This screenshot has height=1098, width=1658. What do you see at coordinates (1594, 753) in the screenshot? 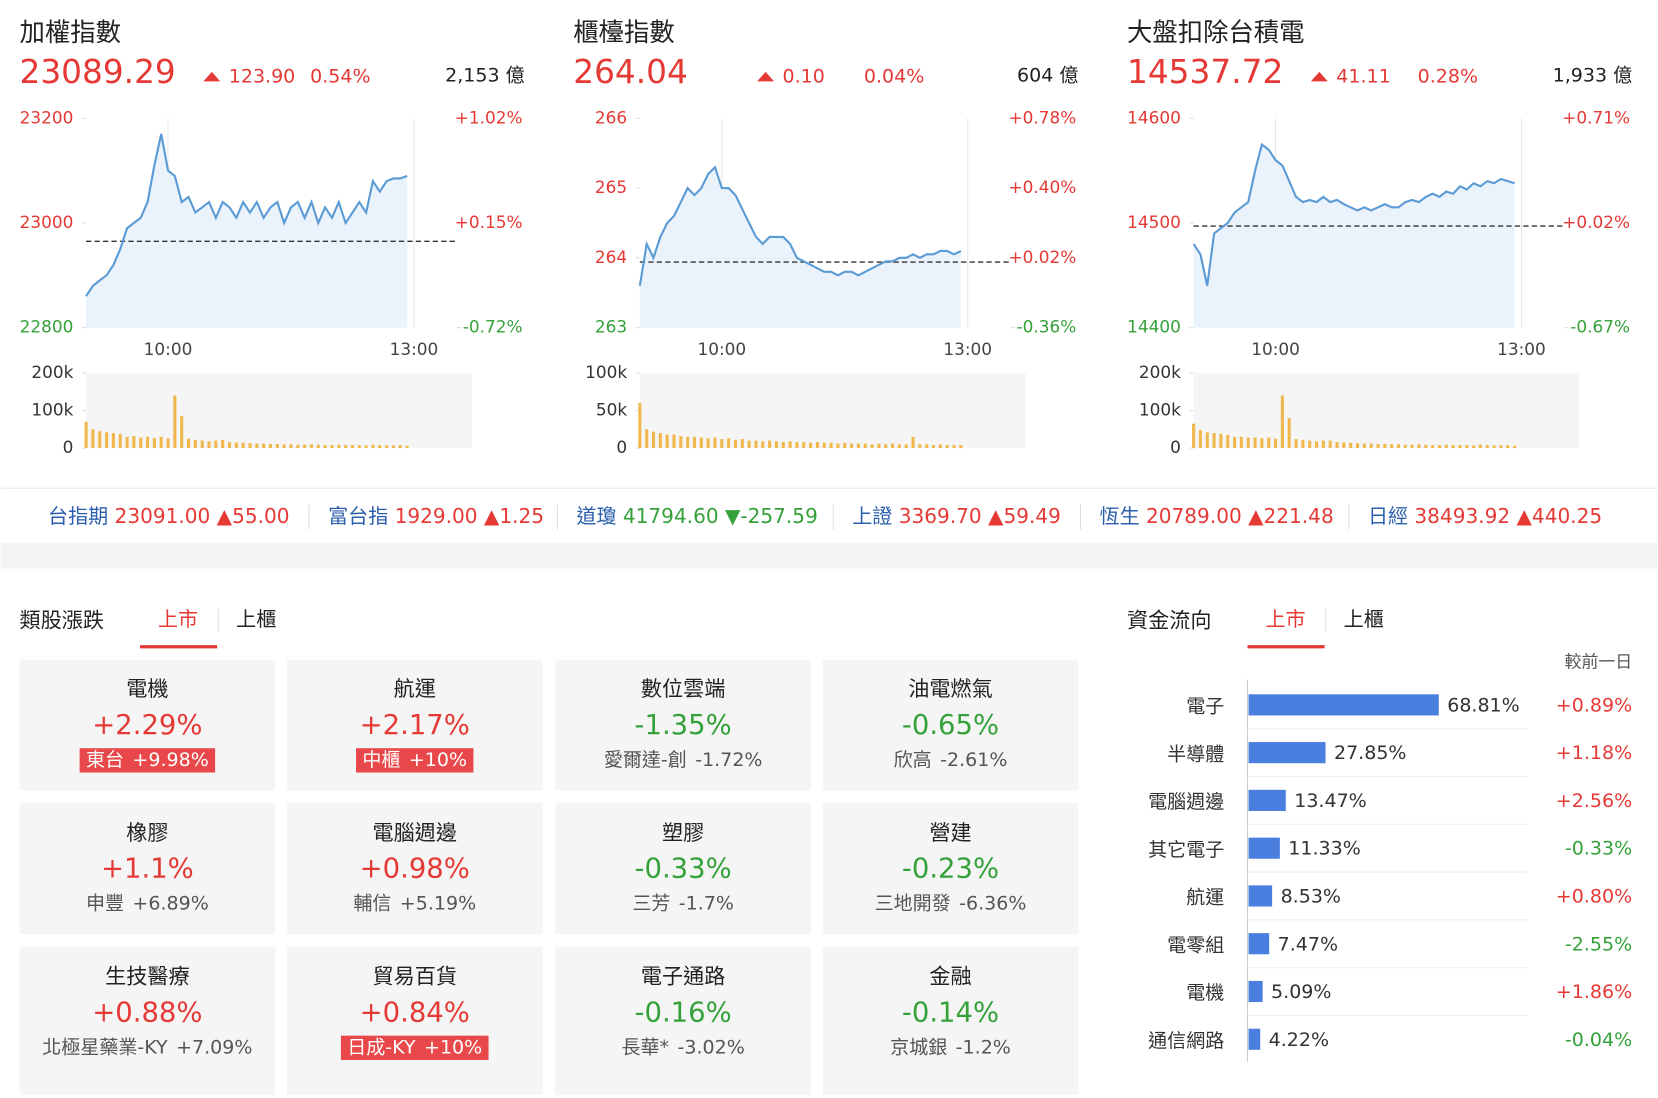
I see `flow-change: +1.18%` at bounding box center [1594, 753].